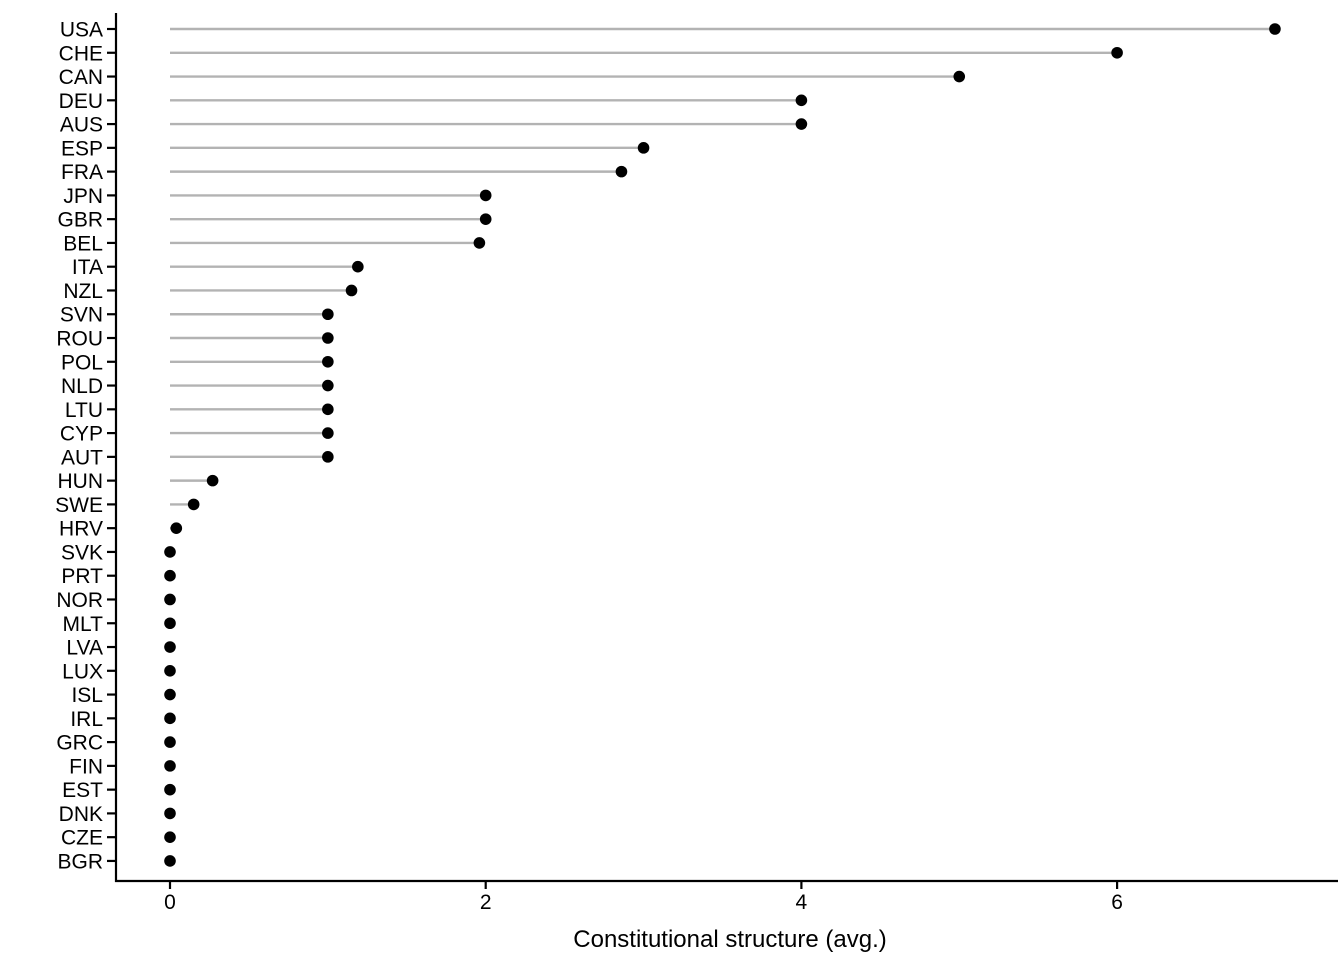 This screenshot has width=1344, height=960. I want to click on y-tick-label: POL, so click(82, 362).